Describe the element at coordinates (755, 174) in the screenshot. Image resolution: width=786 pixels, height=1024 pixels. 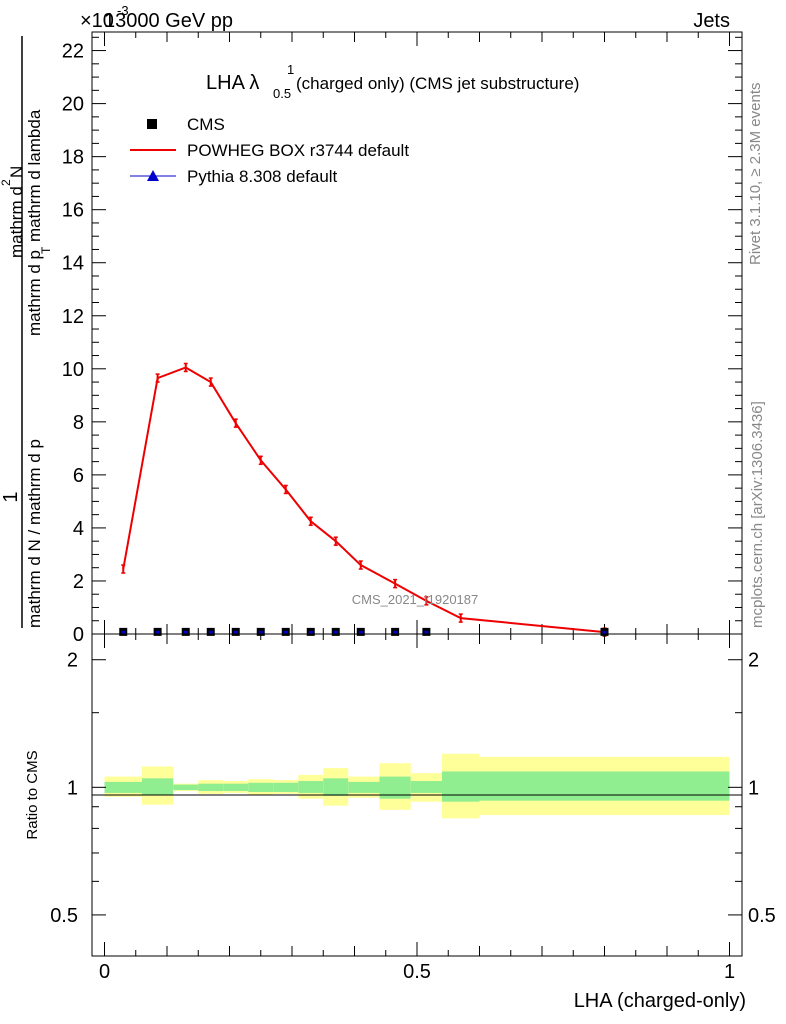
I see `rivet-version-text: Rivet 3.1.10, ≥ 2.3M events` at that location.